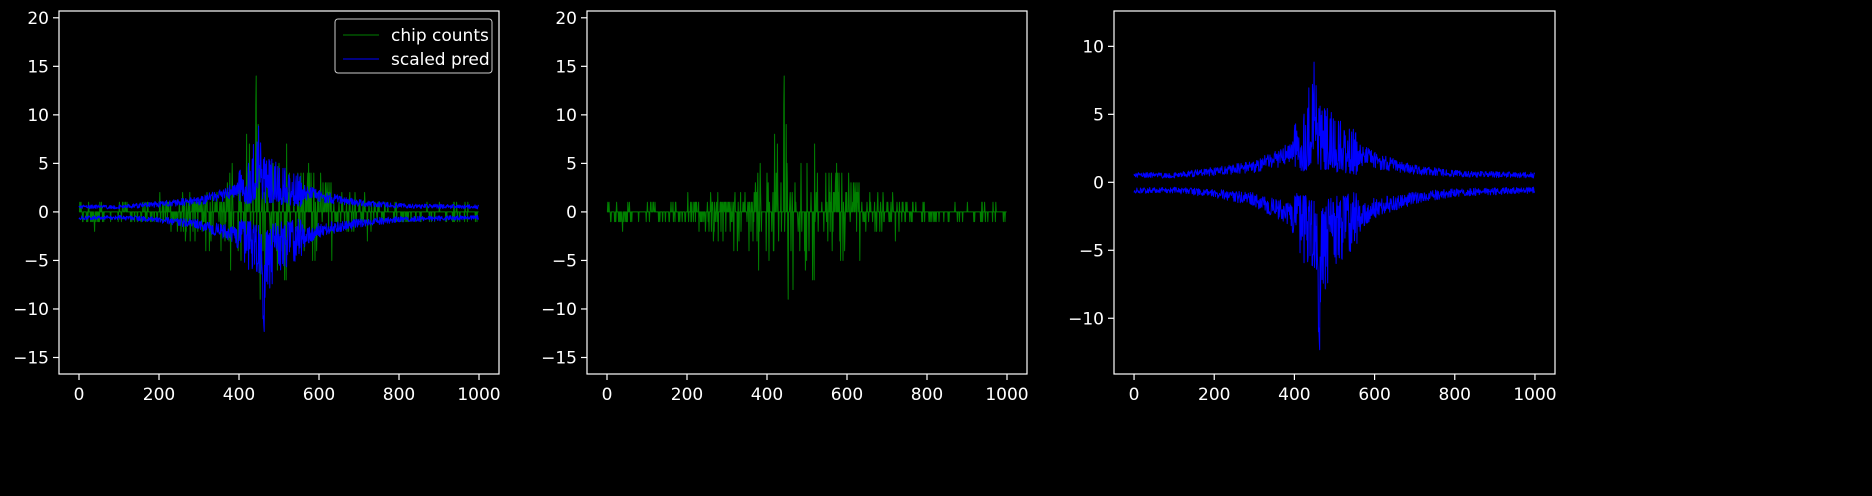  Describe the element at coordinates (440, 60) in the screenshot. I see `legend-label: scaled pred` at that location.